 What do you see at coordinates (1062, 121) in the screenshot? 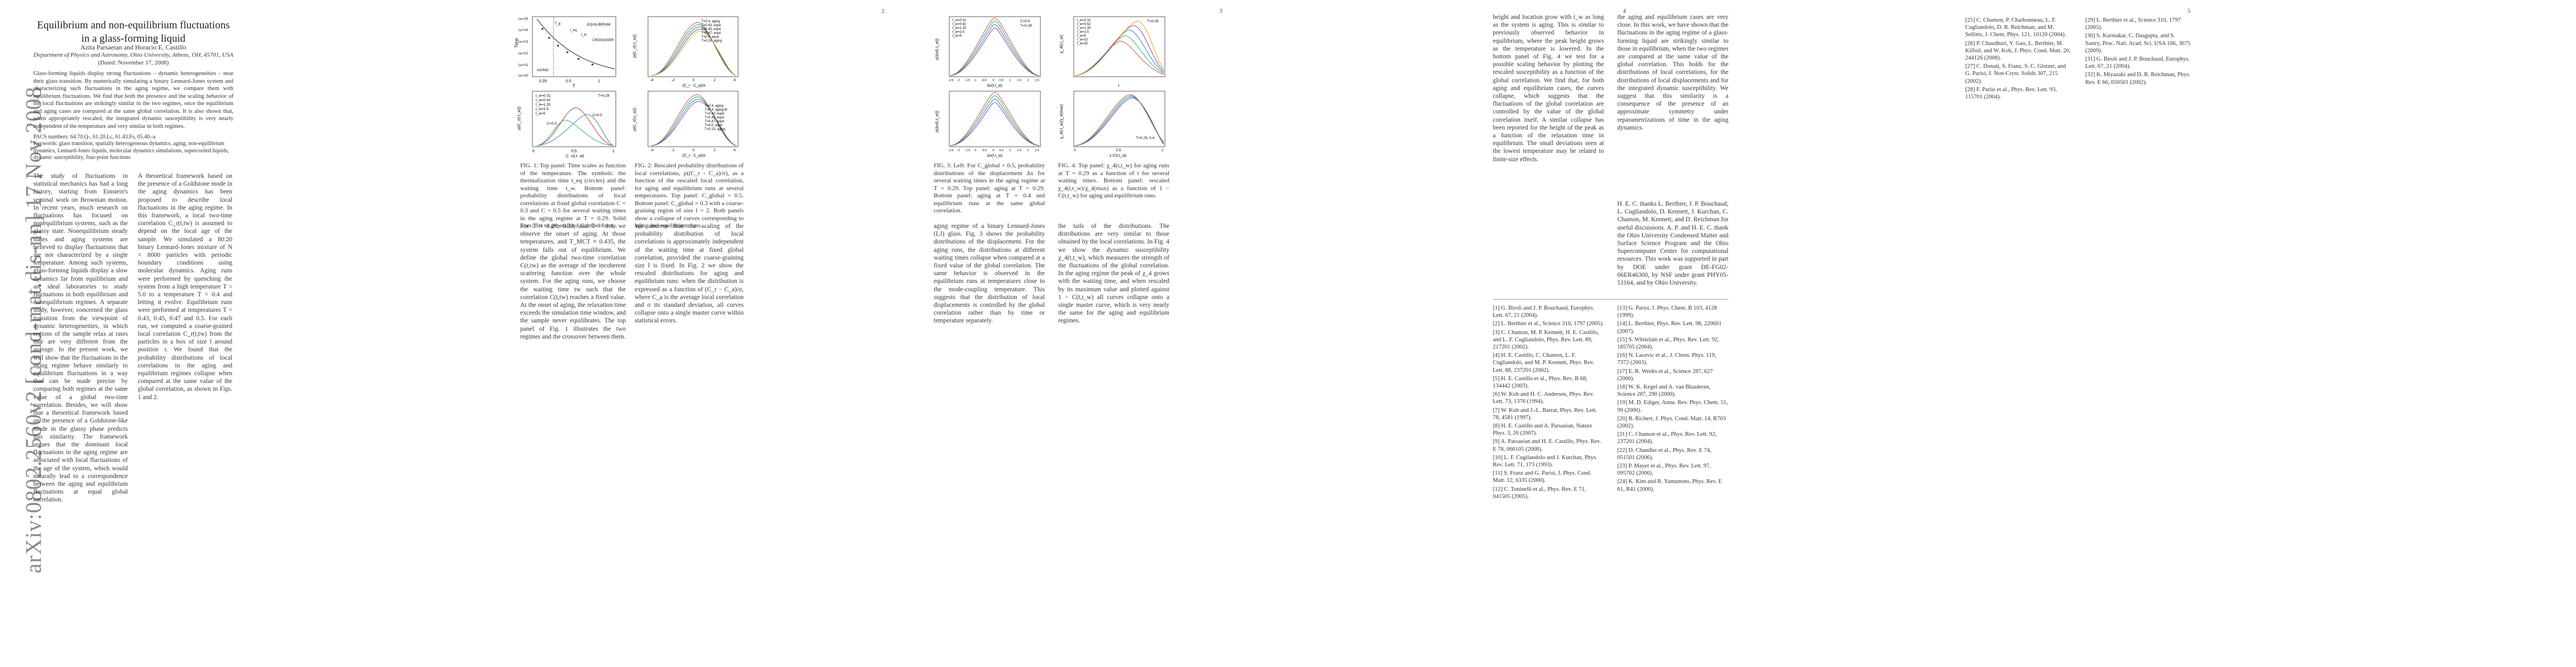
I see `fig4-bottom-ylabel: χ_4(t,t_w)/χ_4(max)` at bounding box center [1062, 121].